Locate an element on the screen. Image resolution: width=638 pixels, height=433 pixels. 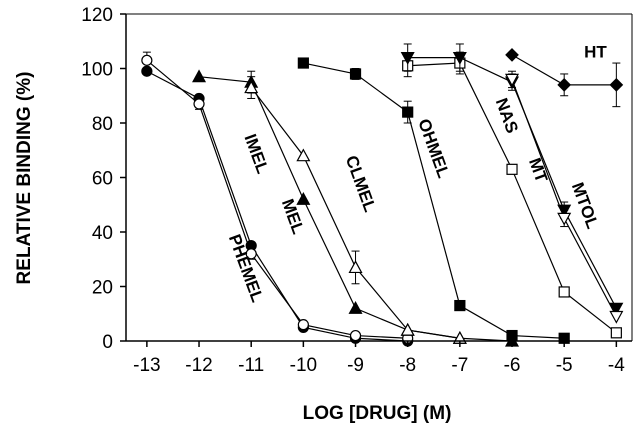
y-tick-label: 100 is located at coordinates (97, 70).